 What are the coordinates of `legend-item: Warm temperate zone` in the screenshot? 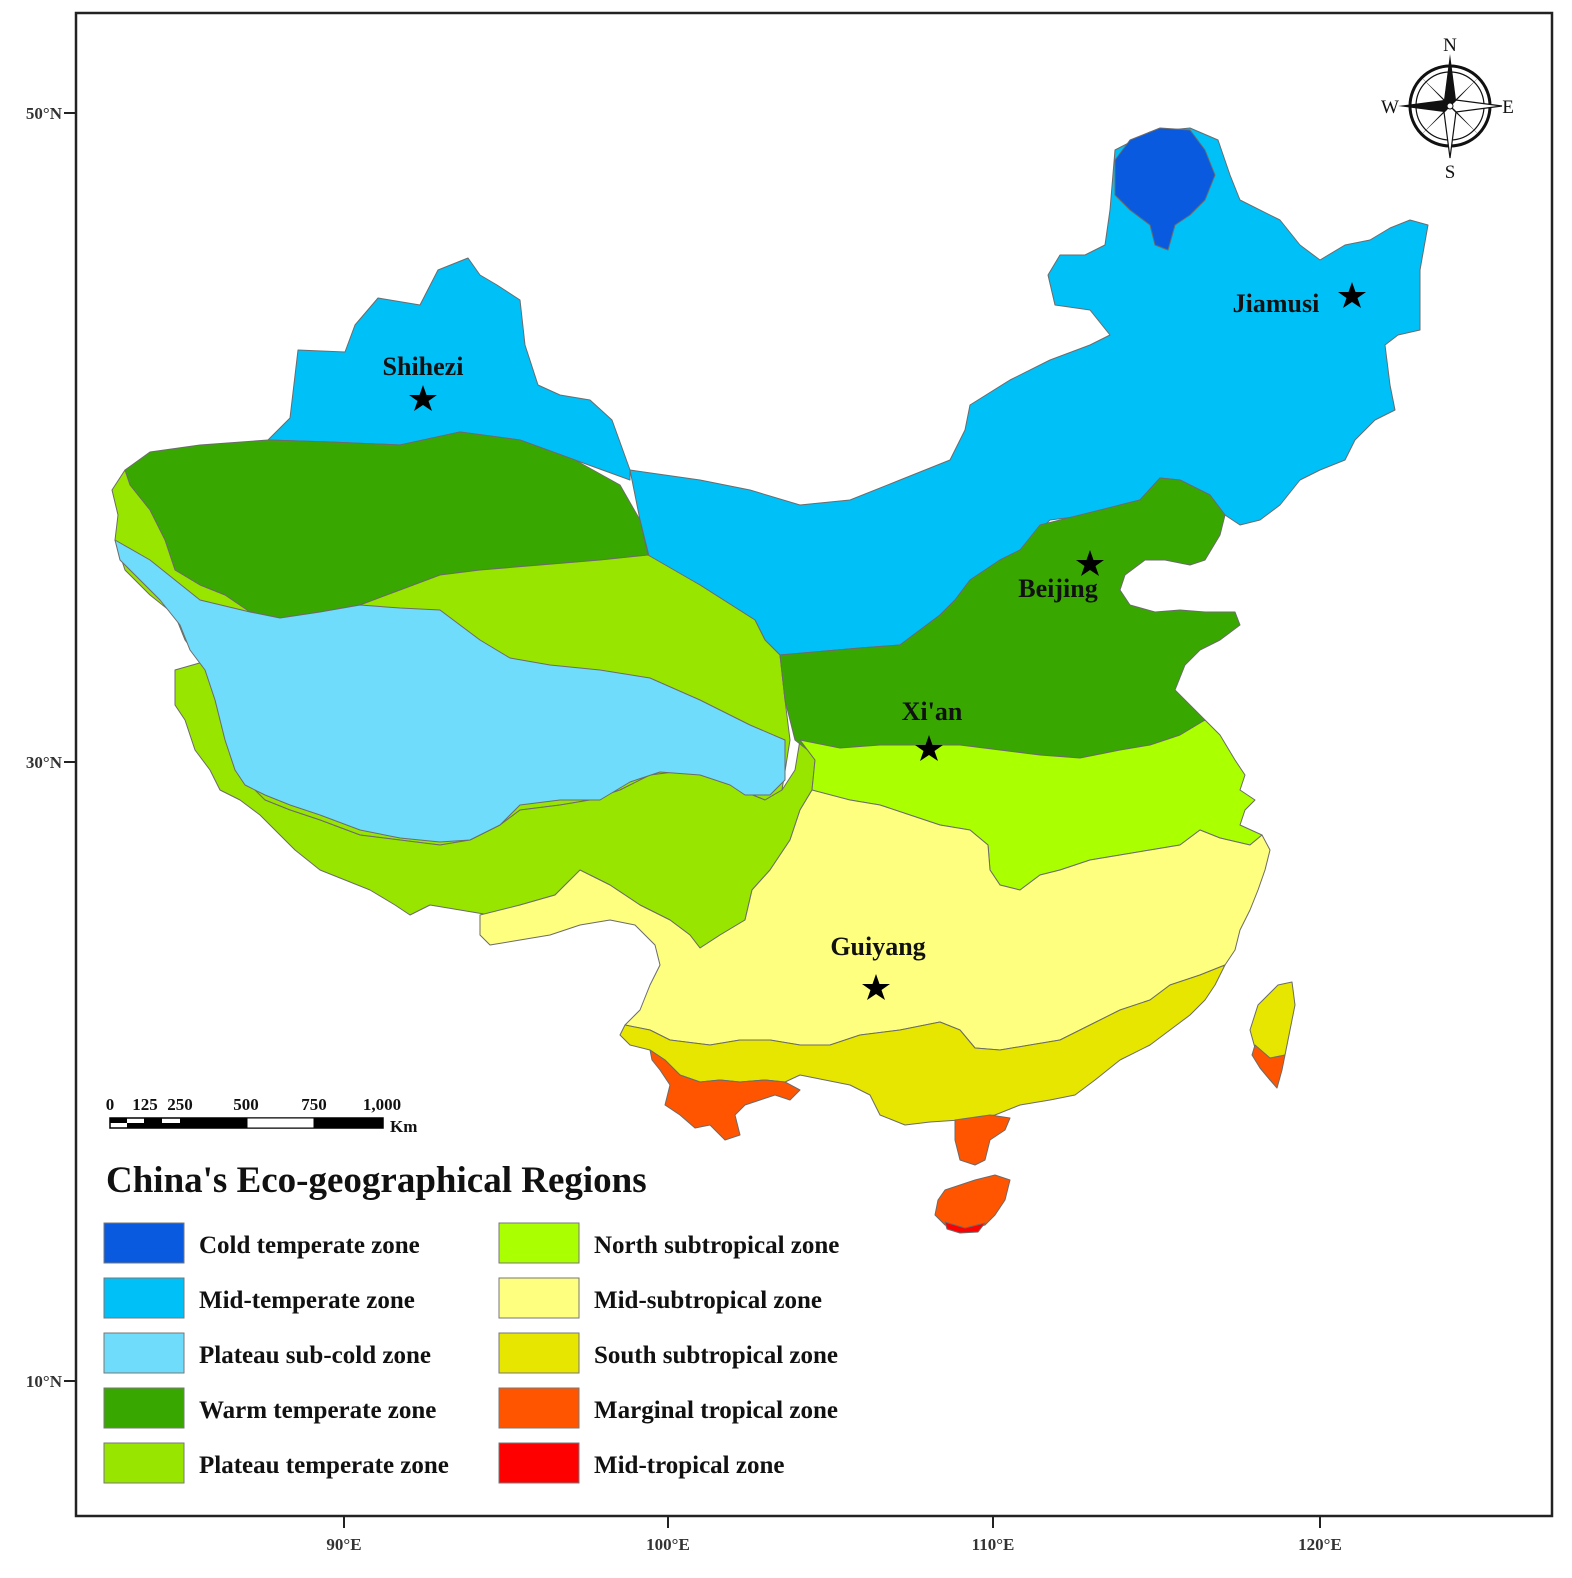 It's located at (269, 1408).